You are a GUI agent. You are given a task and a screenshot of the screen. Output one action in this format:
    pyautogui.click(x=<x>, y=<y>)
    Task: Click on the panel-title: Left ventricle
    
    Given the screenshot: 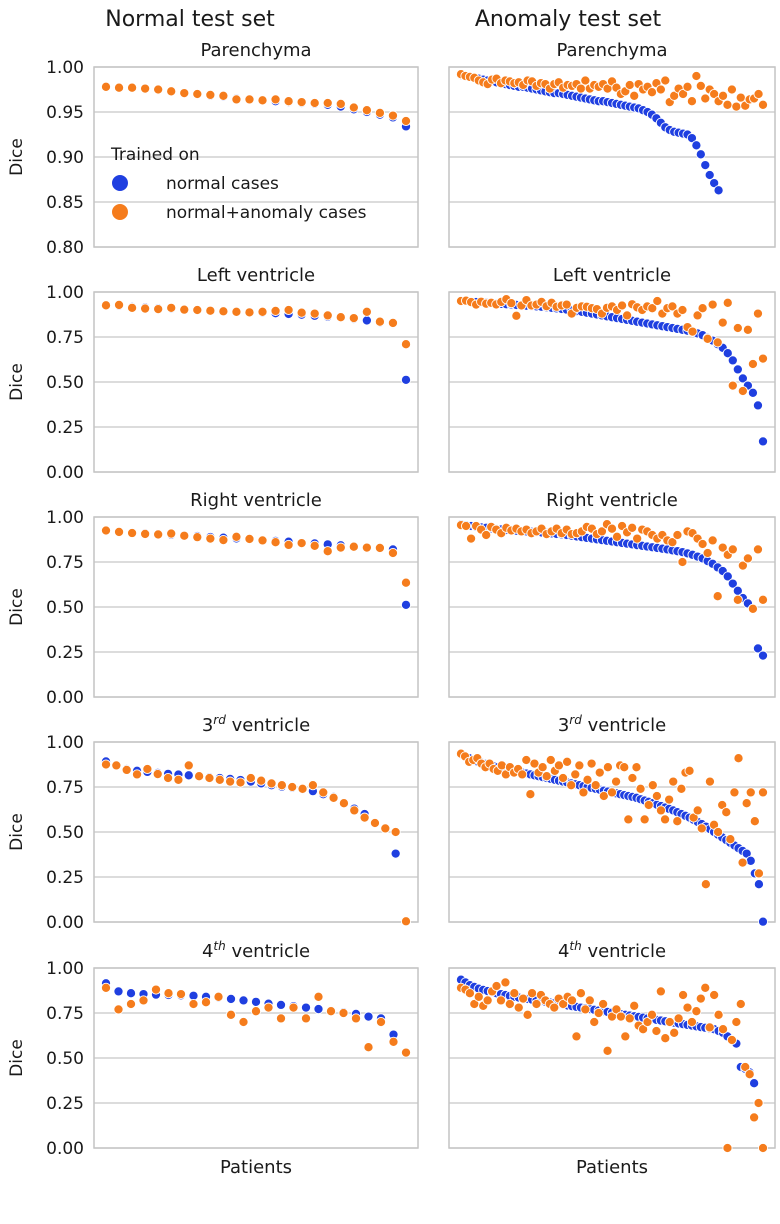 What is the action you would take?
    pyautogui.click(x=612, y=275)
    